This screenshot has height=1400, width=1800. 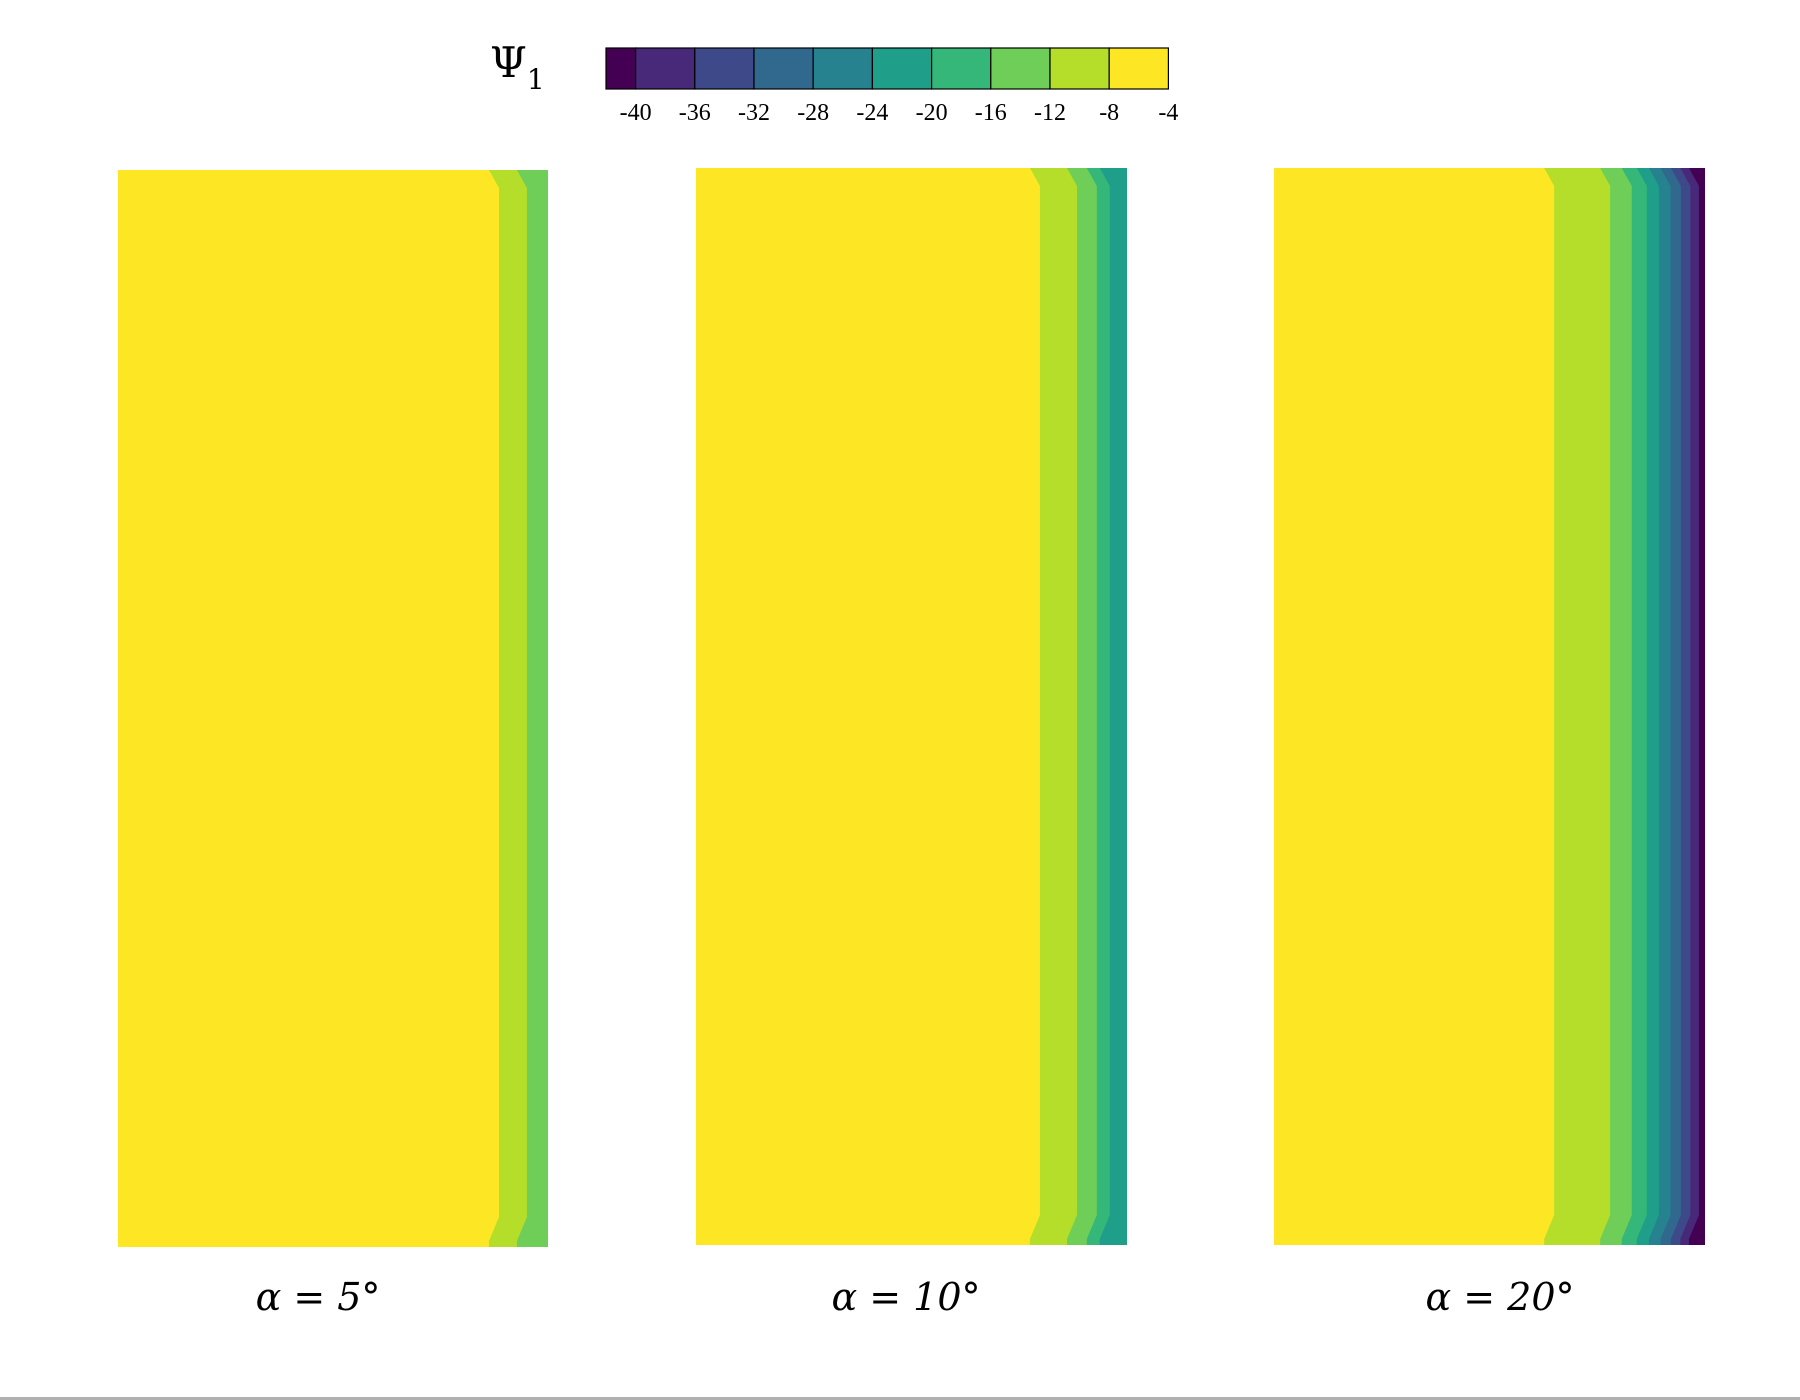 What do you see at coordinates (900, 1398) in the screenshot?
I see `bottom-border` at bounding box center [900, 1398].